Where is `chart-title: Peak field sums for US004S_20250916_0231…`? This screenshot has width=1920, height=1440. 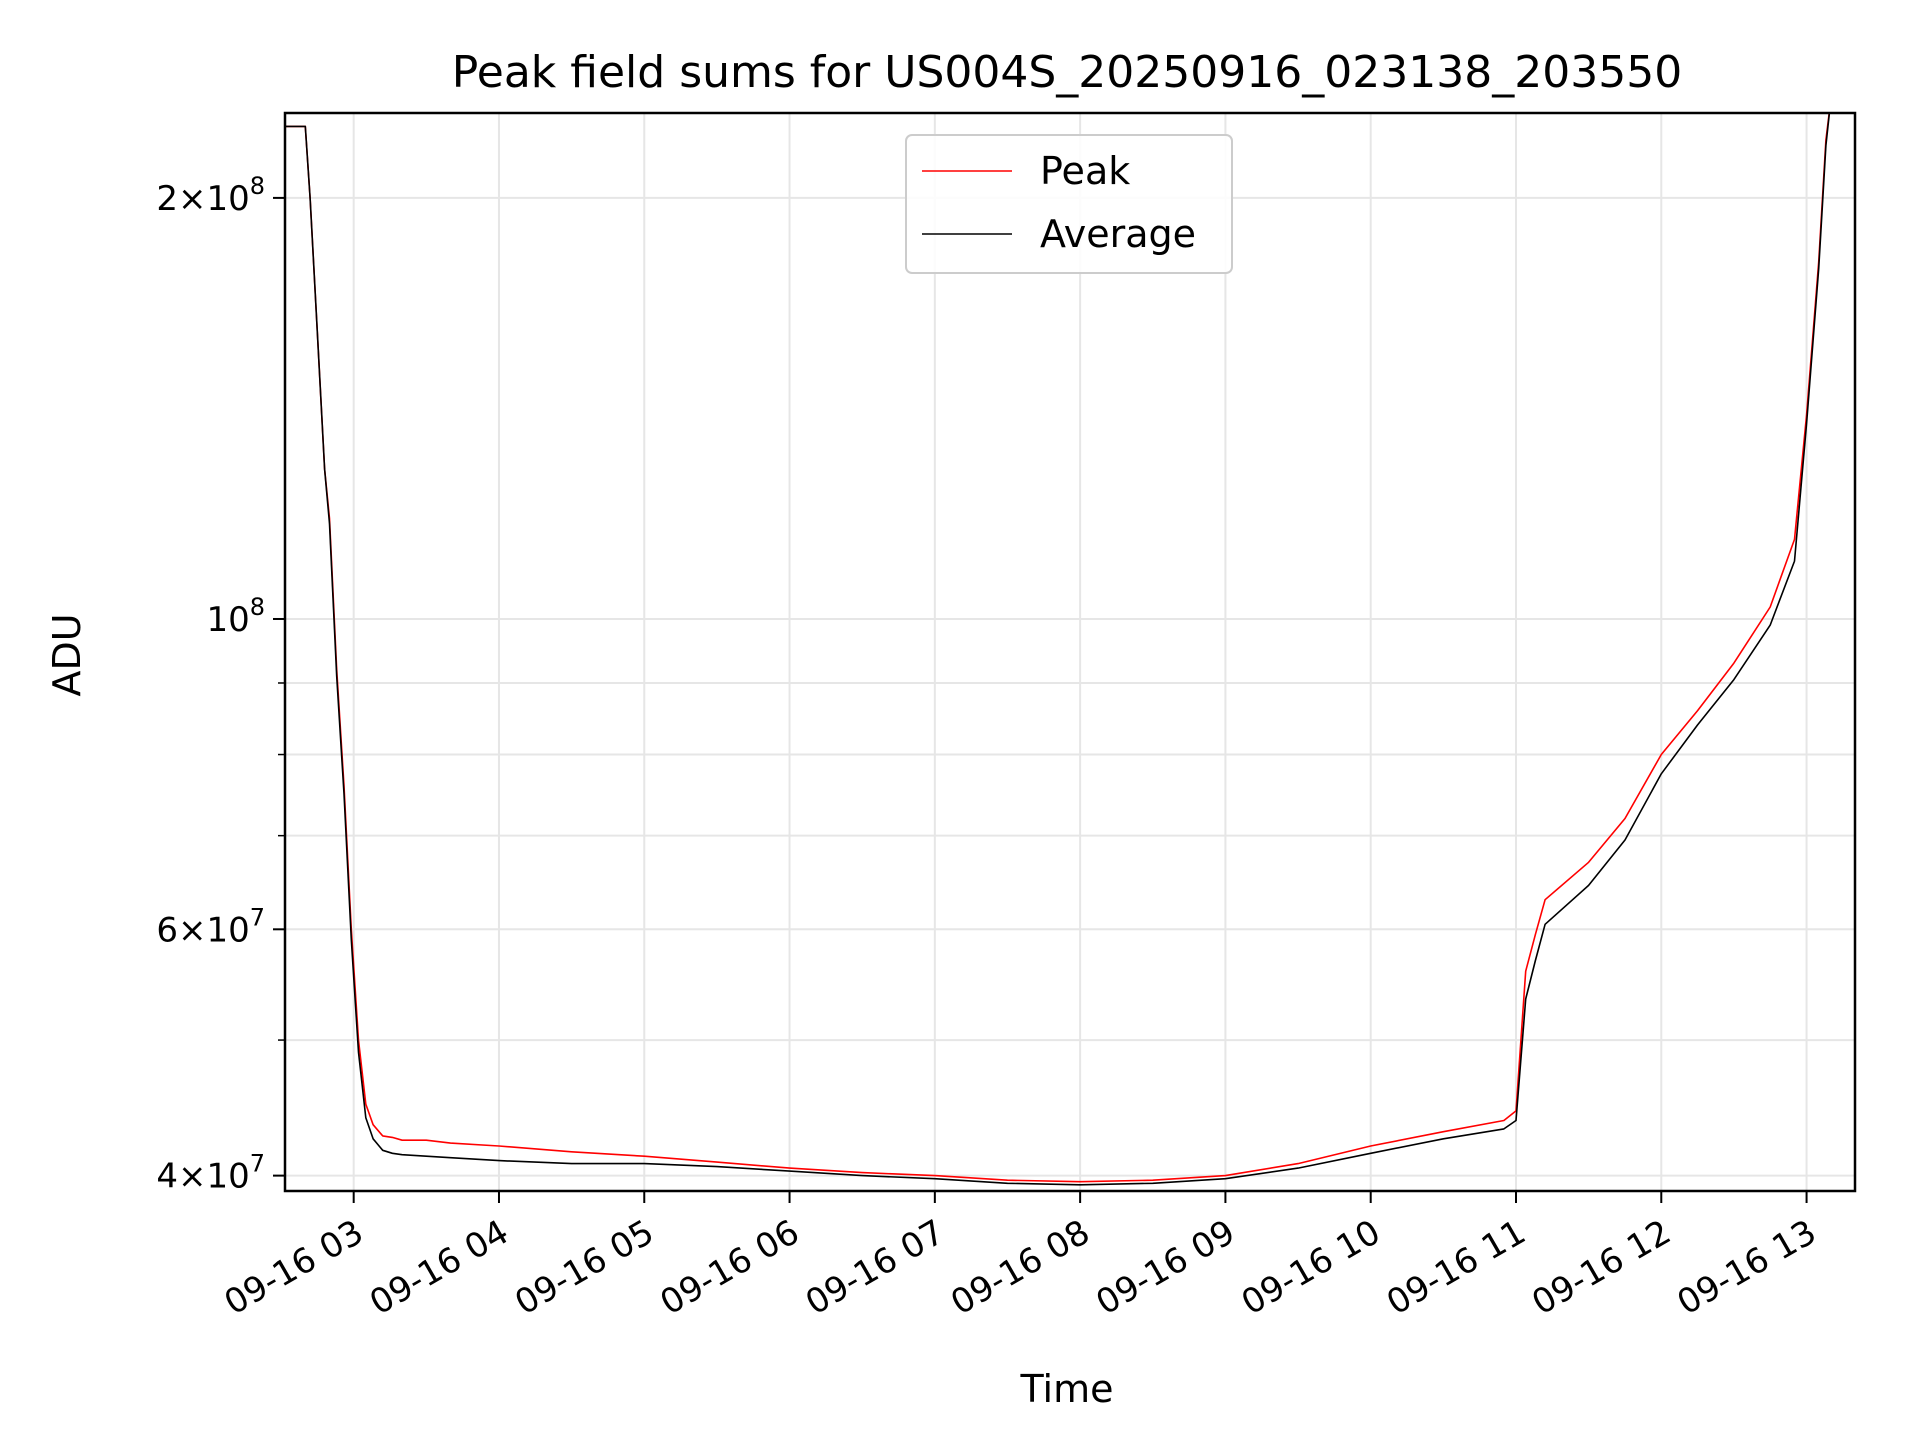 chart-title: Peak field sums for US004S_20250916_0231… is located at coordinates (1067, 72).